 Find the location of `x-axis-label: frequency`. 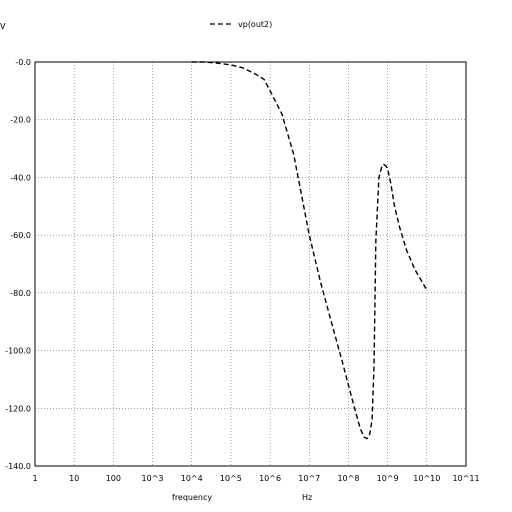

x-axis-label: frequency is located at coordinates (192, 497).